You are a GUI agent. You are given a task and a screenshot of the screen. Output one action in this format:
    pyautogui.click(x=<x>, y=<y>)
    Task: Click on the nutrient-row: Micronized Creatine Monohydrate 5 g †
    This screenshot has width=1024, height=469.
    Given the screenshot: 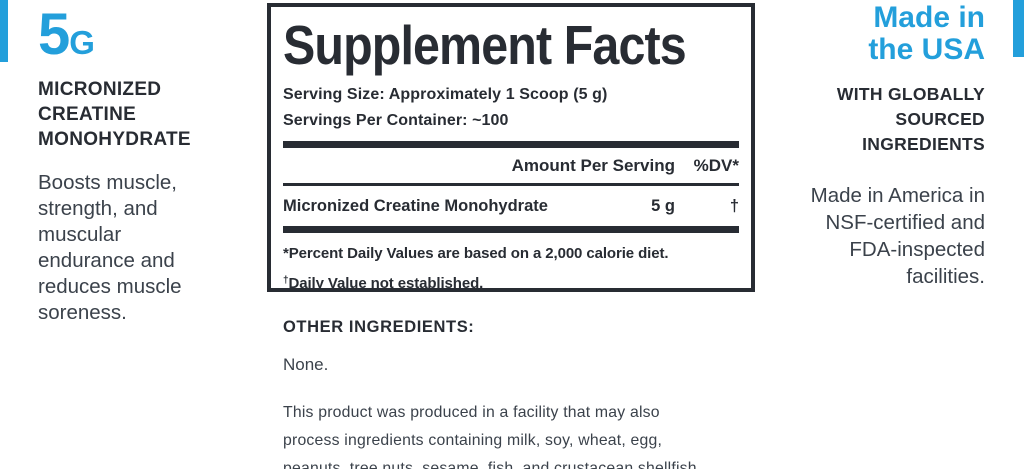 What is the action you would take?
    pyautogui.click(x=511, y=206)
    